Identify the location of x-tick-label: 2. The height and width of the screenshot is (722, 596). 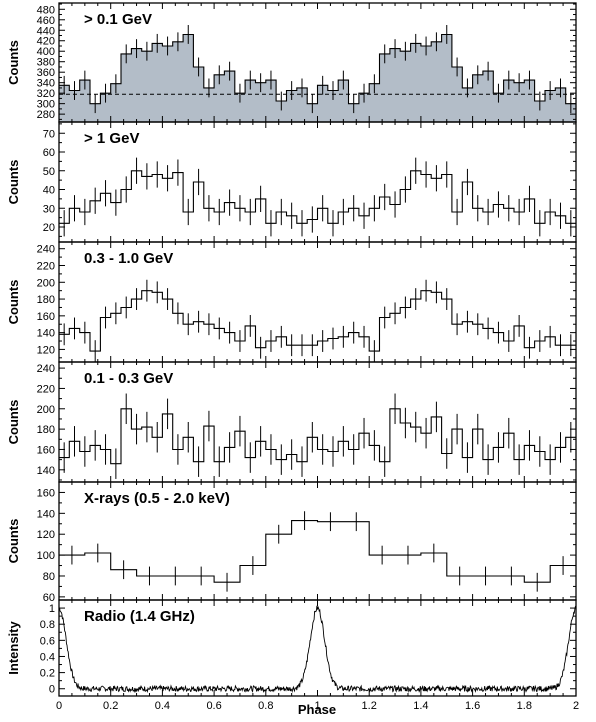
(576, 706).